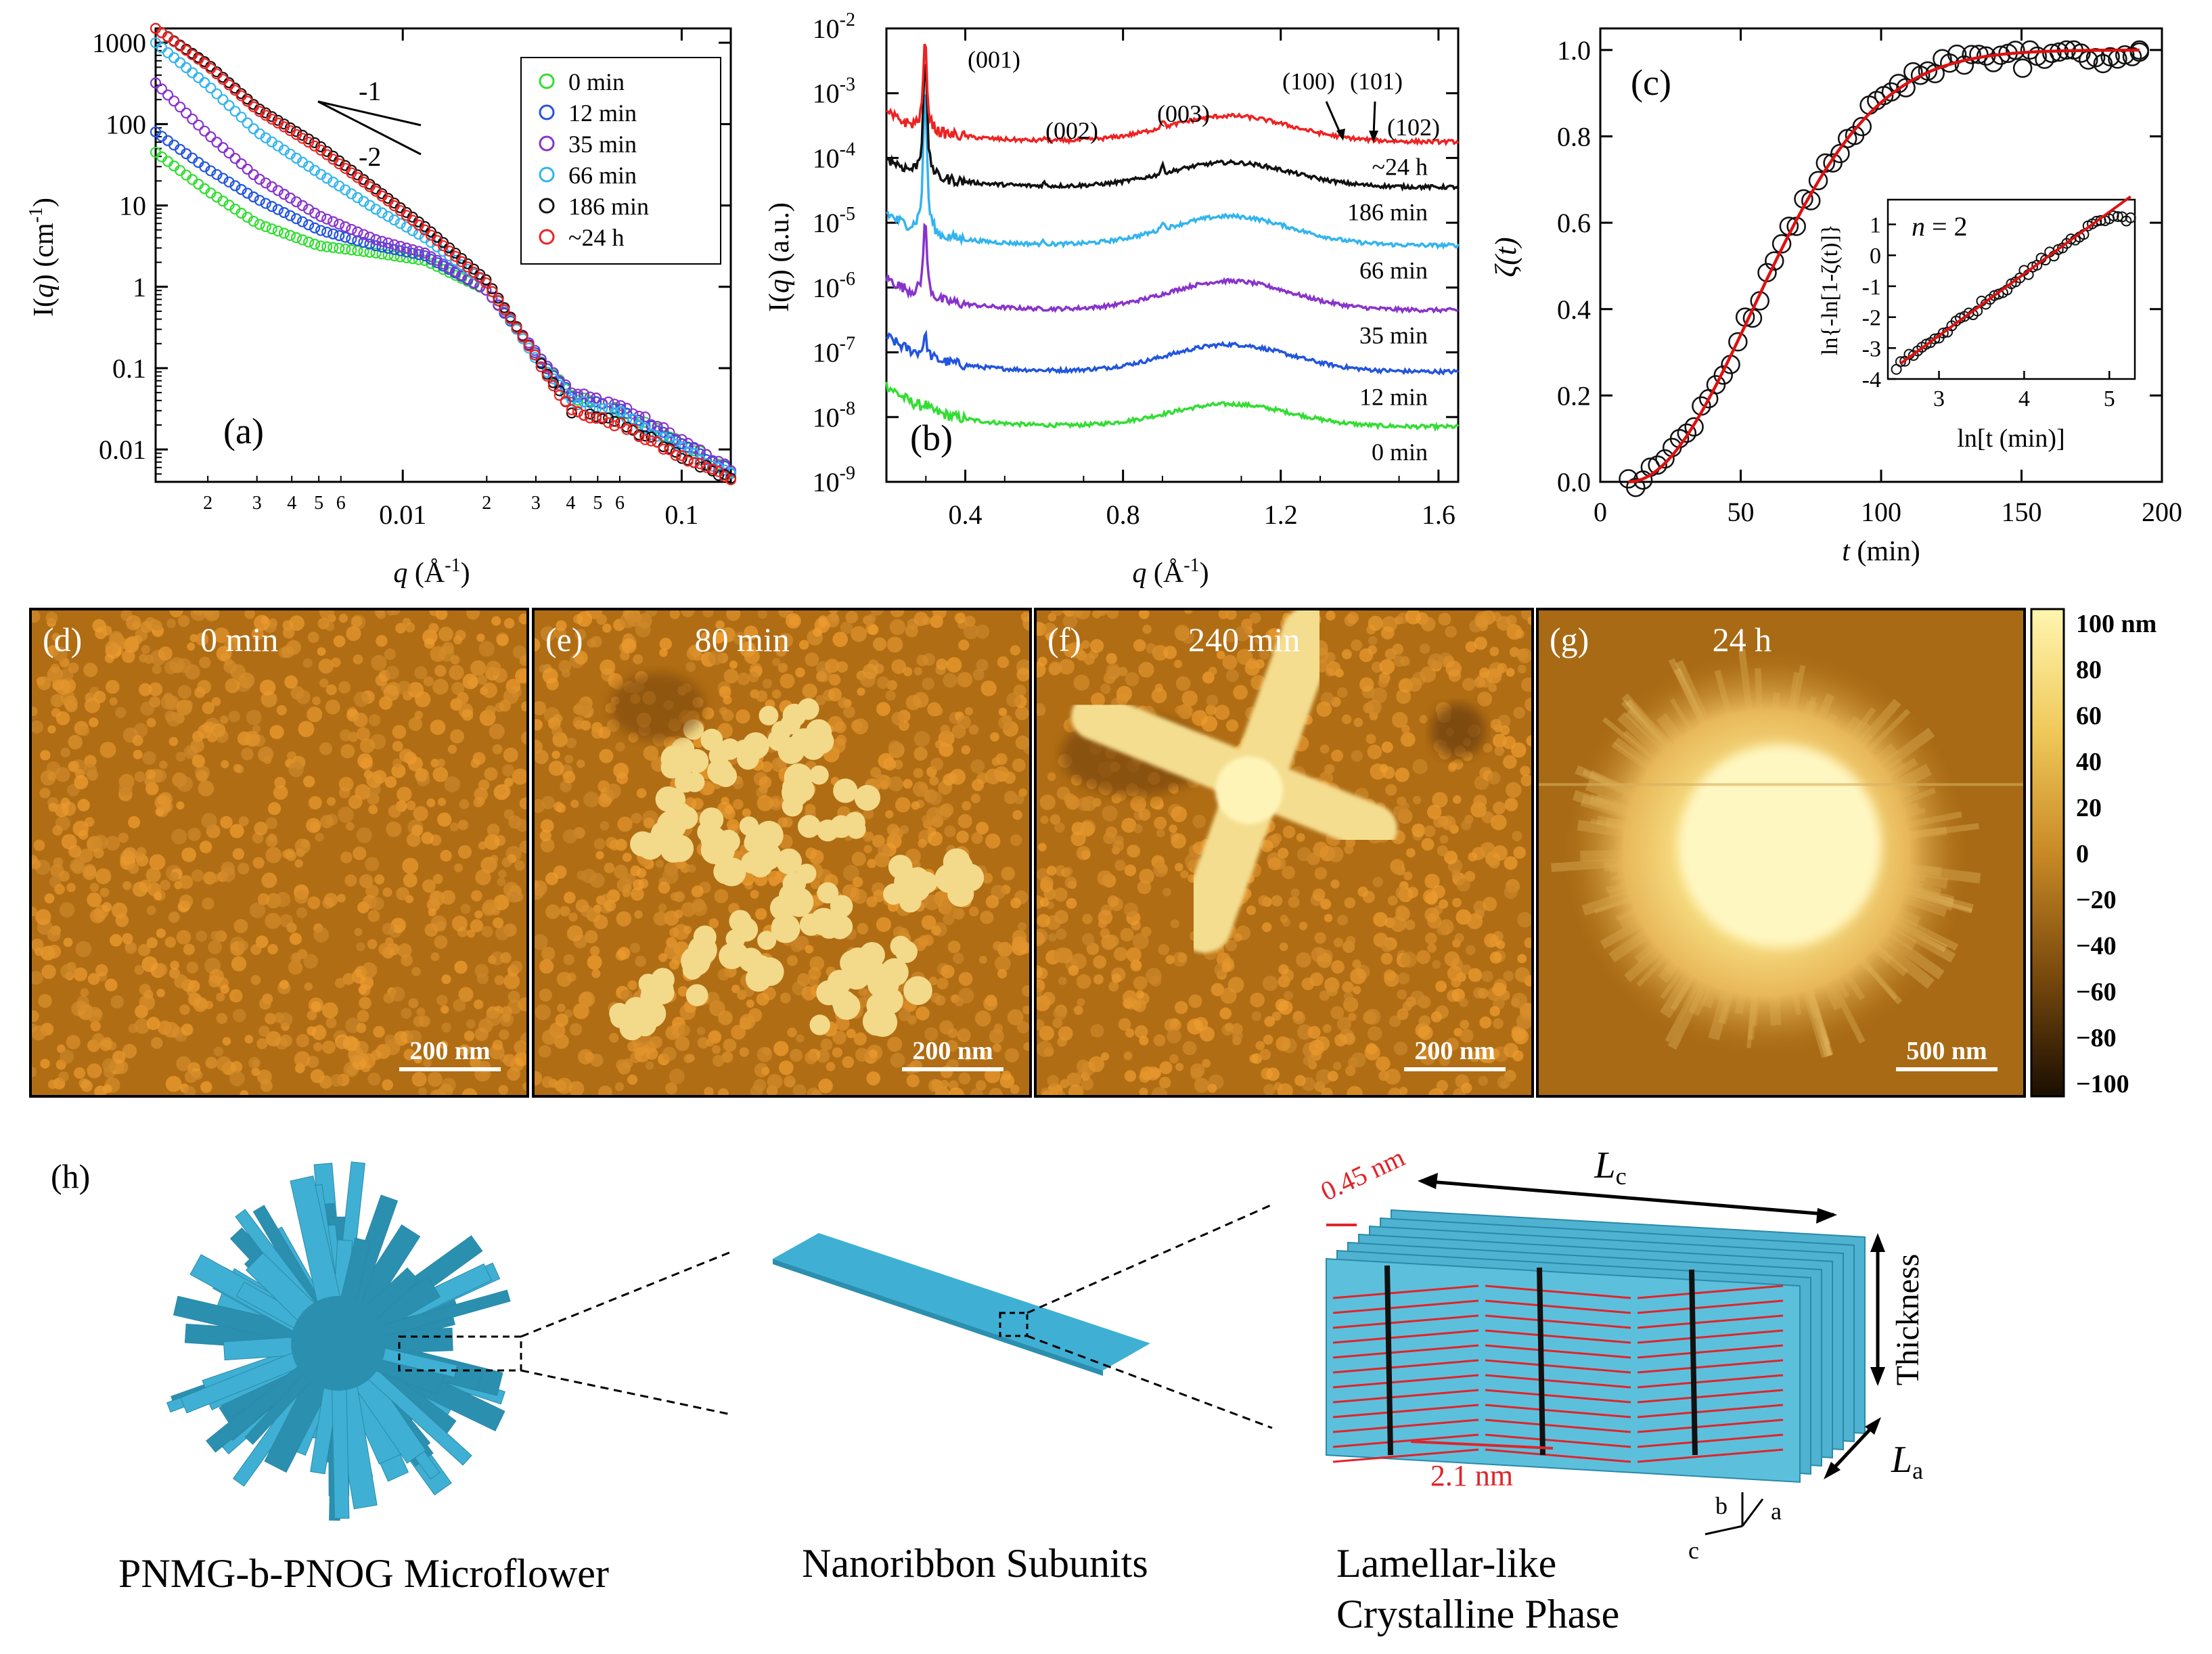 The image size is (2212, 1654). What do you see at coordinates (1940, 226) in the screenshot?
I see `inset-annotation: n = 2` at bounding box center [1940, 226].